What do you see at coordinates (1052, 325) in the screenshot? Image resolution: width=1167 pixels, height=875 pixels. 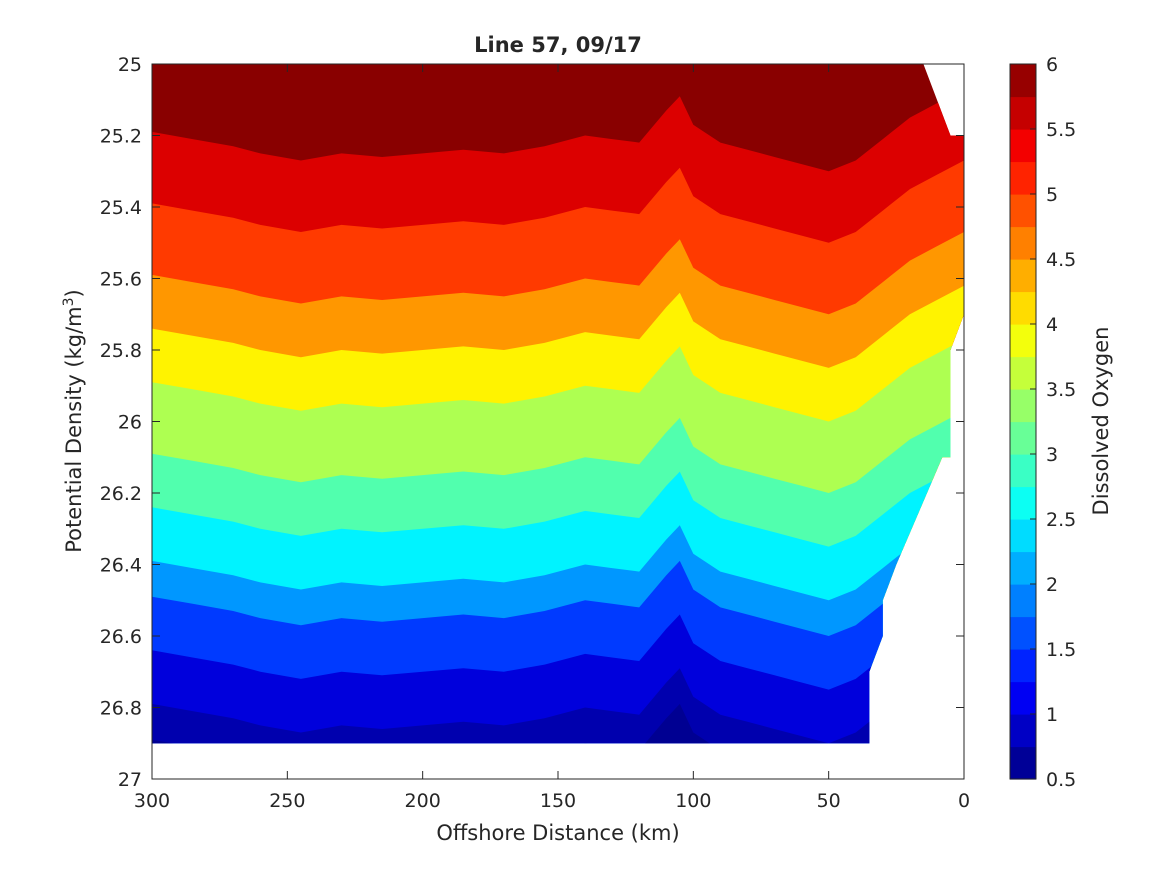 I see `colorbar-tick-label: 4` at bounding box center [1052, 325].